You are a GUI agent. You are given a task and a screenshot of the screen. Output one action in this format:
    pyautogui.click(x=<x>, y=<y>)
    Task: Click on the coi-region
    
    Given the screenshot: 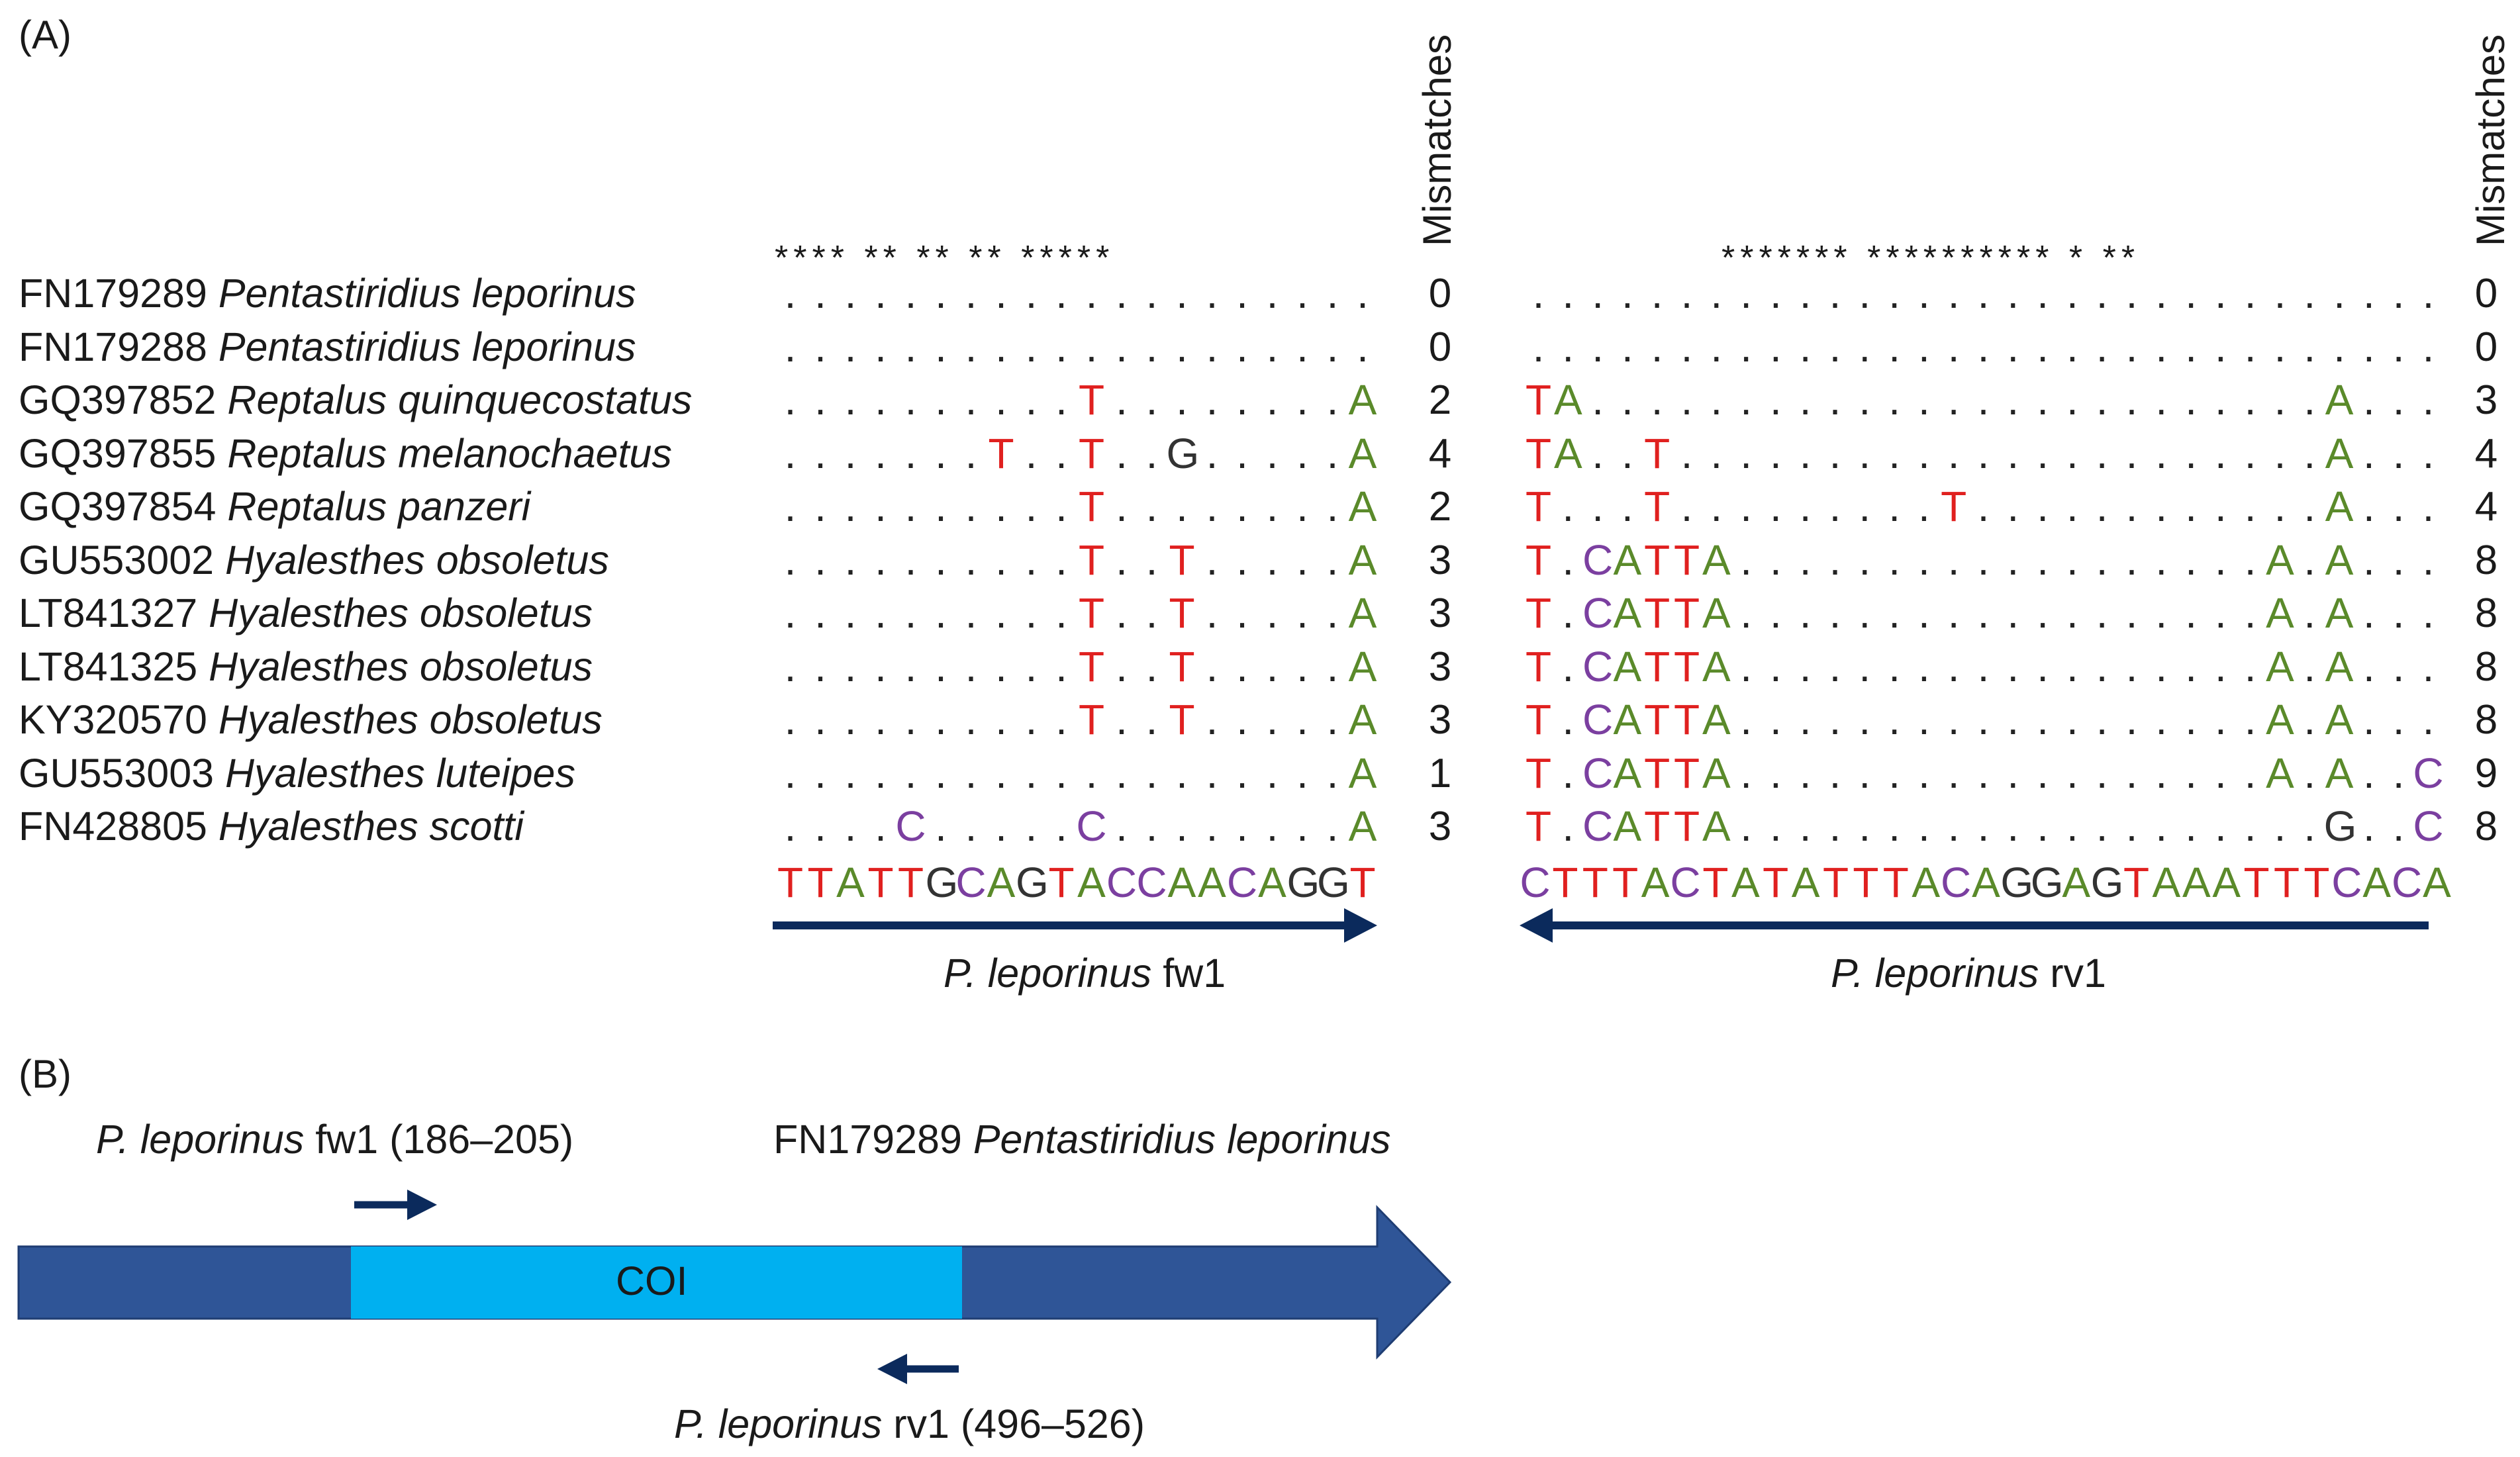 What is the action you would take?
    pyautogui.click(x=656, y=1282)
    